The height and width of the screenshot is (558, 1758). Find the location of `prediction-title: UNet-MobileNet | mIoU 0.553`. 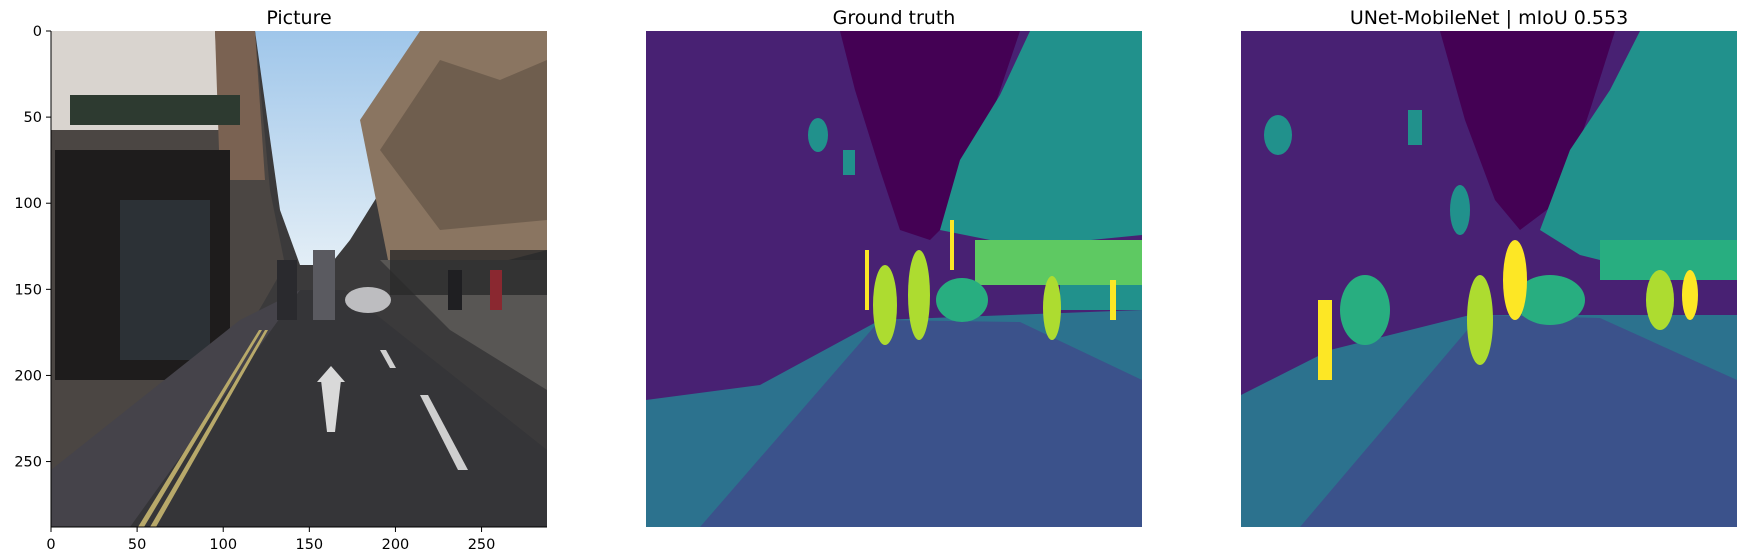

prediction-title: UNet-MobileNet | mIoU 0.553 is located at coordinates (1489, 18).